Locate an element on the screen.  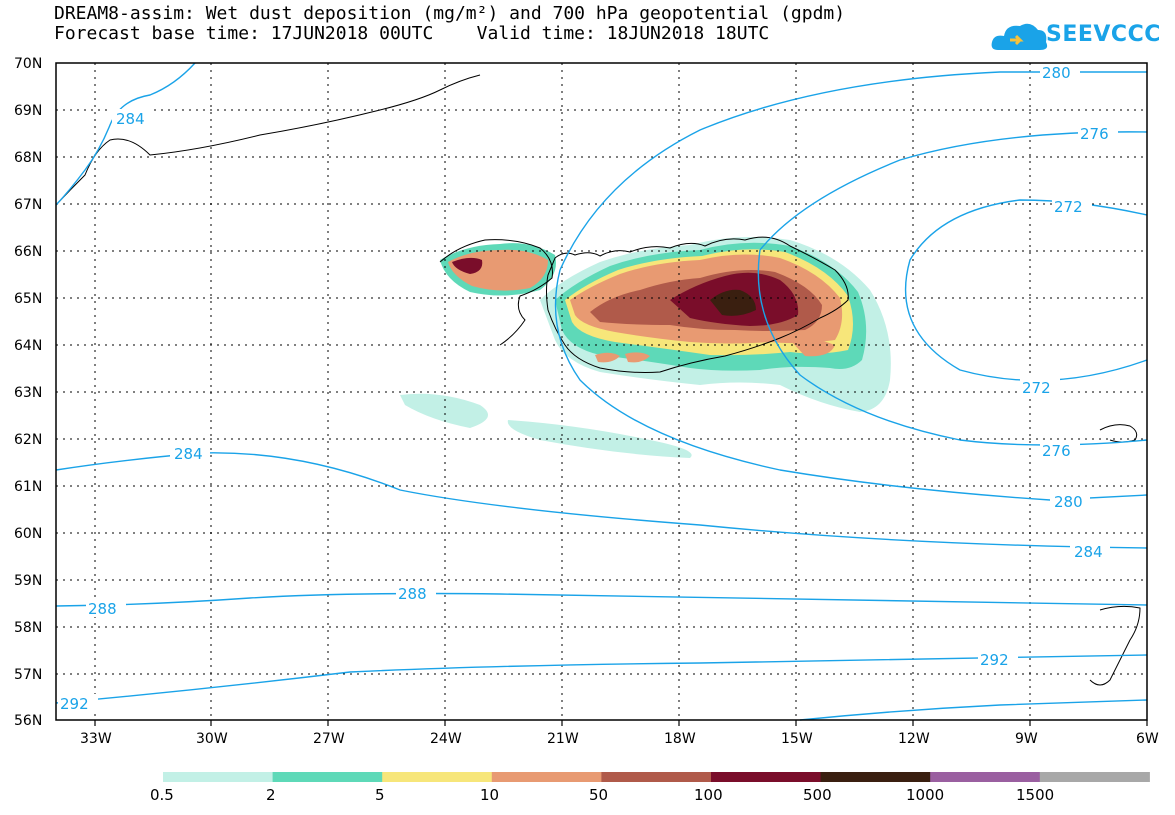
colorbar-label: 2 is located at coordinates (271, 795).